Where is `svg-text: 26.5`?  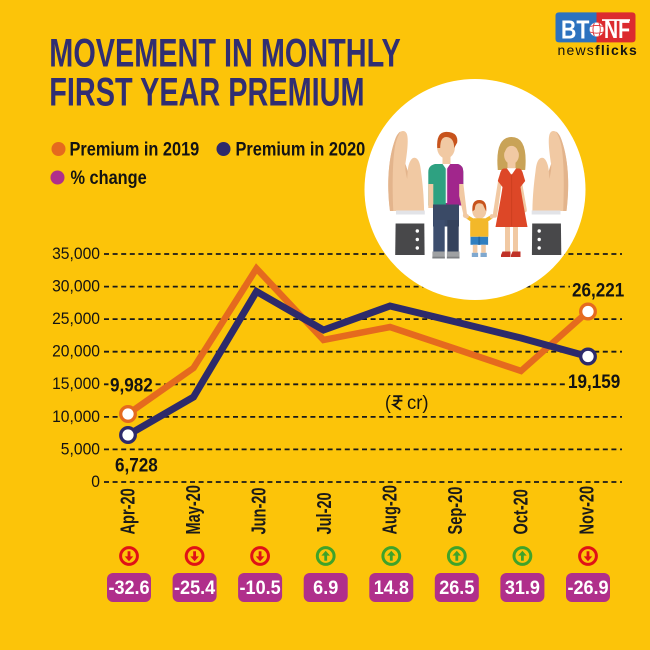 svg-text: 26.5 is located at coordinates (456, 588).